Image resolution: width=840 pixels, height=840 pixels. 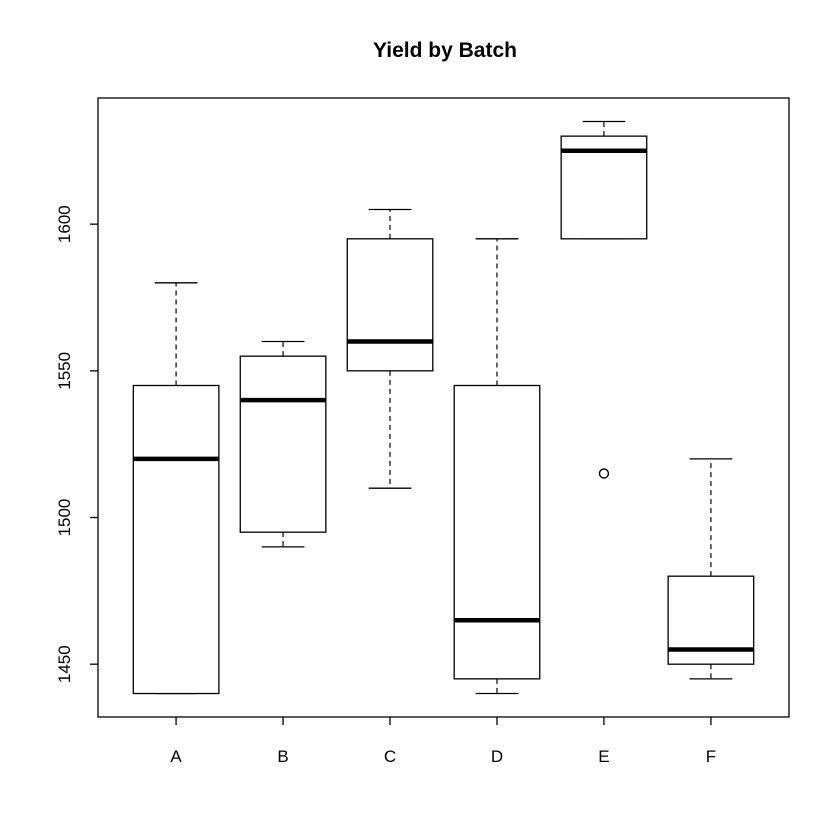 I want to click on box-B, so click(x=283, y=444).